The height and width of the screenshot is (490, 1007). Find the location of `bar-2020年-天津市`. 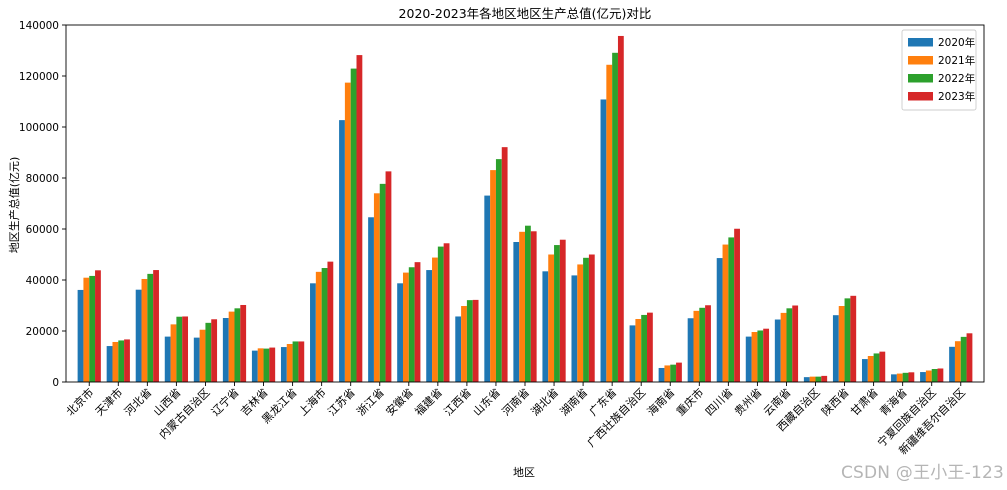

bar-2020年-天津市 is located at coordinates (109, 364).